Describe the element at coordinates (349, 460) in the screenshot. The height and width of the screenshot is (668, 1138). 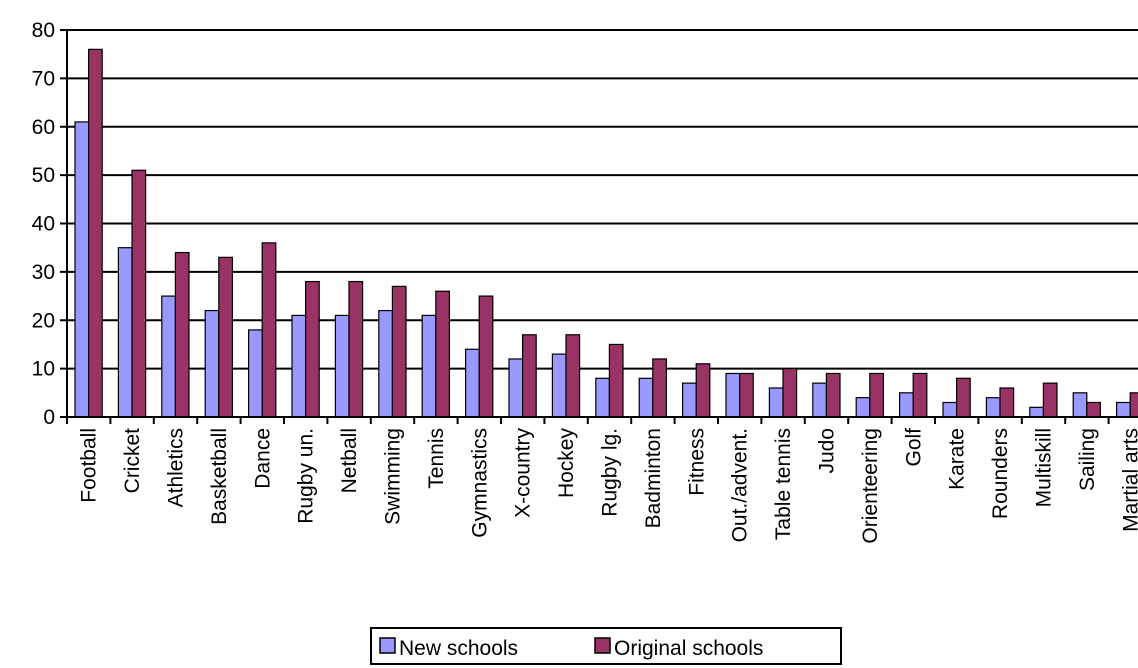
I see `x-category-label: Netball` at that location.